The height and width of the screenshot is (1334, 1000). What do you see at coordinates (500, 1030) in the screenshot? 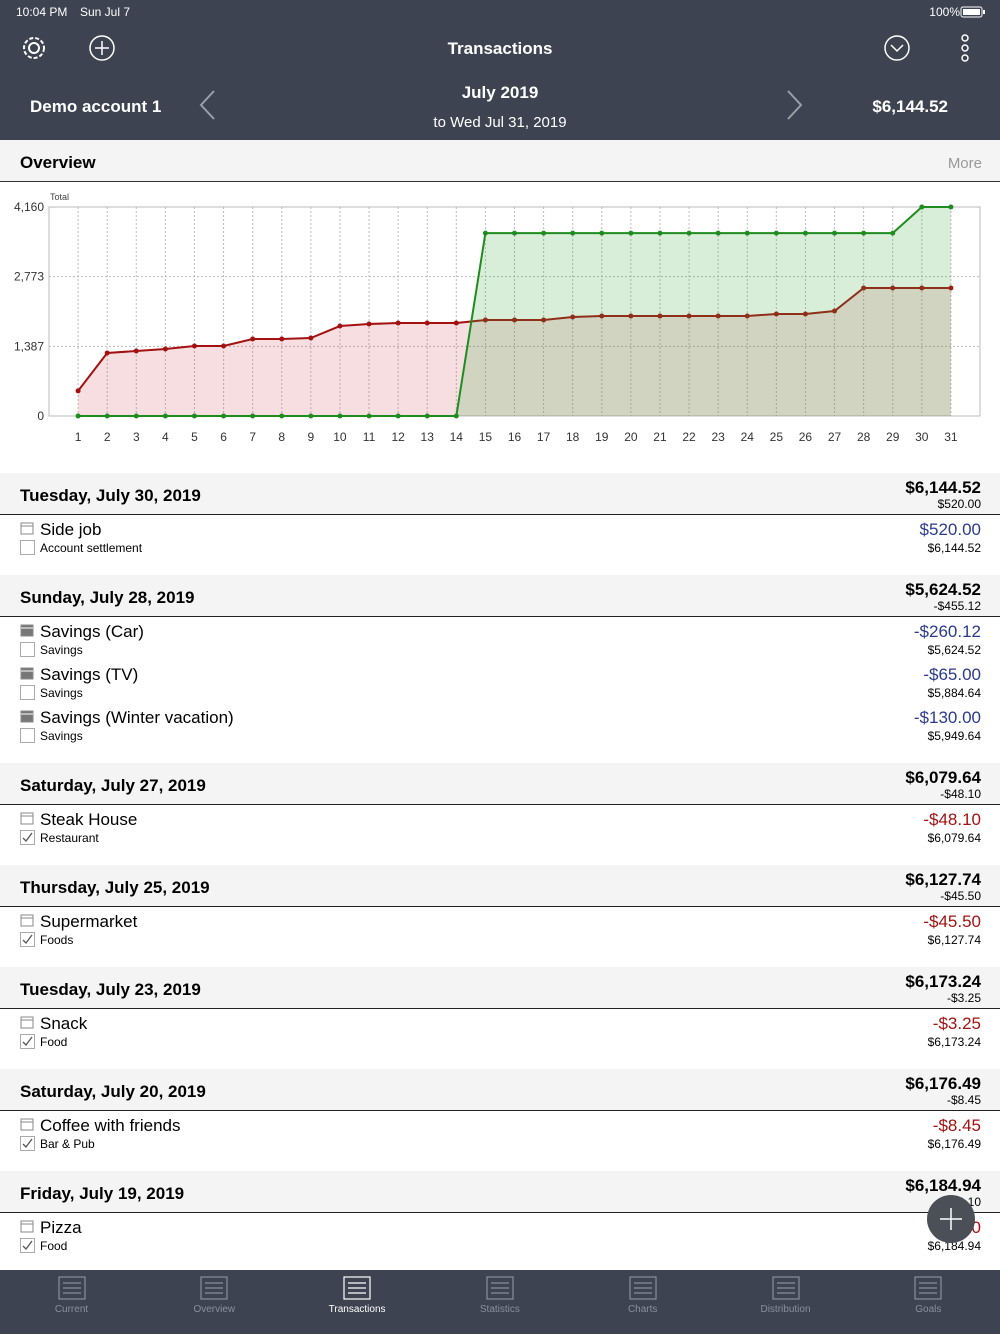
I see `transaction-row: Snack Food -$3.25 $6,173.24` at bounding box center [500, 1030].